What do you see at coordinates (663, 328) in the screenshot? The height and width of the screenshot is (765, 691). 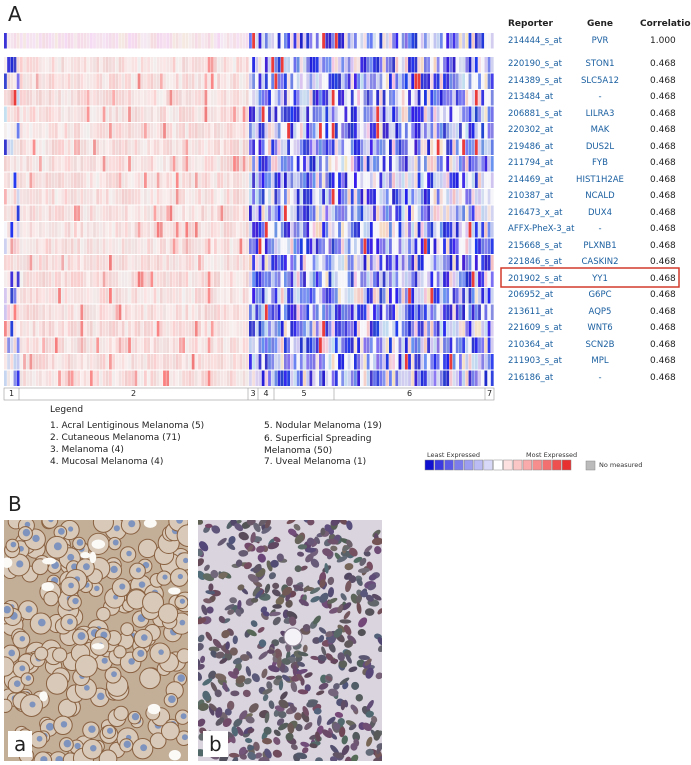 I see `correlation: 0.468` at bounding box center [663, 328].